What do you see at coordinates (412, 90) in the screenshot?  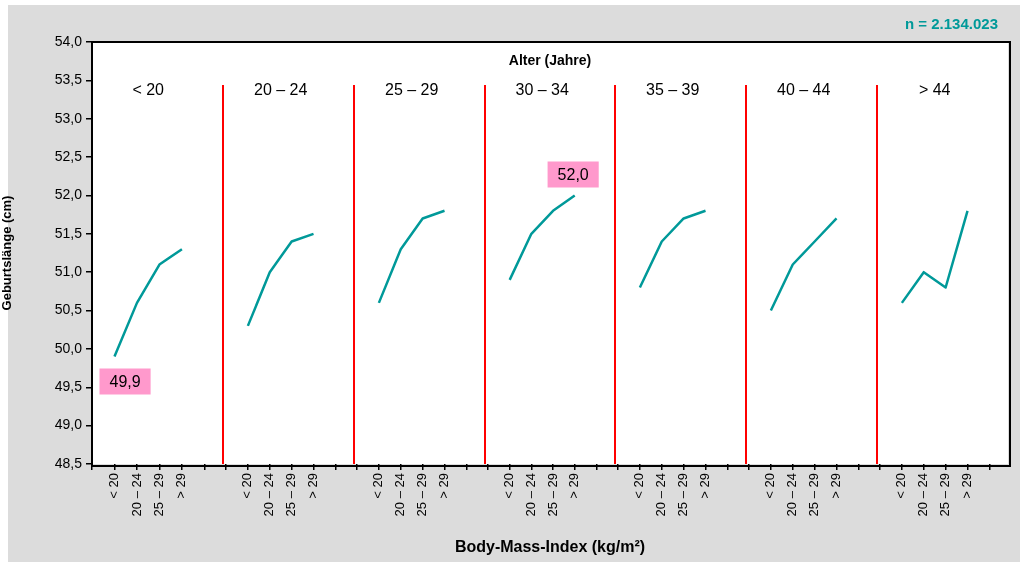 I see `text: 25 – 29` at bounding box center [412, 90].